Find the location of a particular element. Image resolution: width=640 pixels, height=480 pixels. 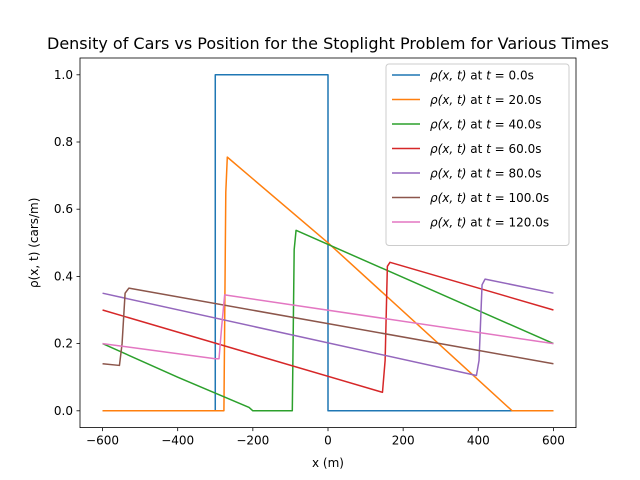

x-tick-label: 600 is located at coordinates (553, 441).